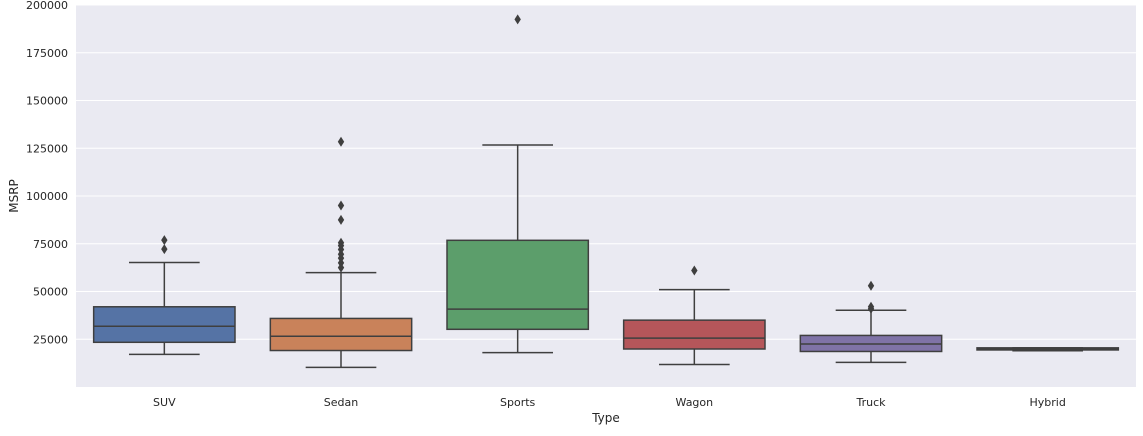 Image resolution: width=1143 pixels, height=436 pixels. What do you see at coordinates (14, 196) in the screenshot?
I see `y-axis-title: MSRP` at bounding box center [14, 196].